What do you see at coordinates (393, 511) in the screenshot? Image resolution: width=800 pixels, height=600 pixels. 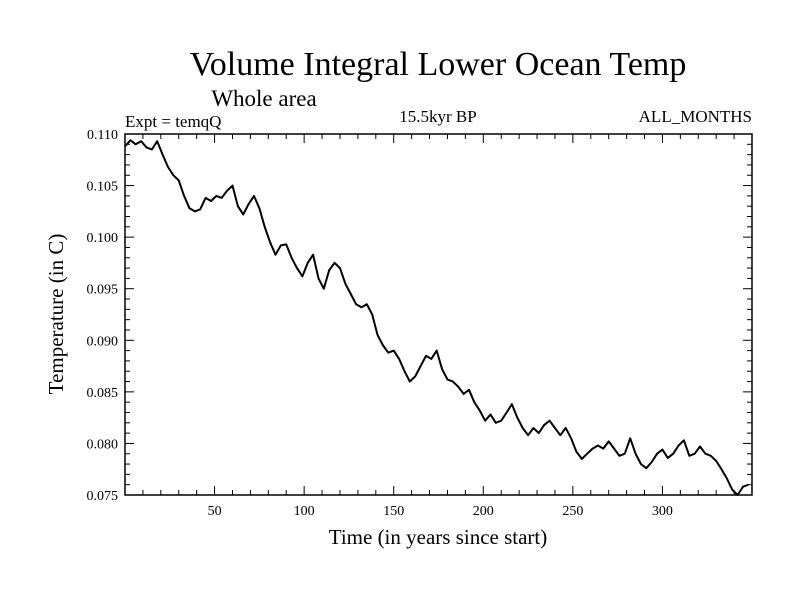 I see `x-tick-label: 150` at bounding box center [393, 511].